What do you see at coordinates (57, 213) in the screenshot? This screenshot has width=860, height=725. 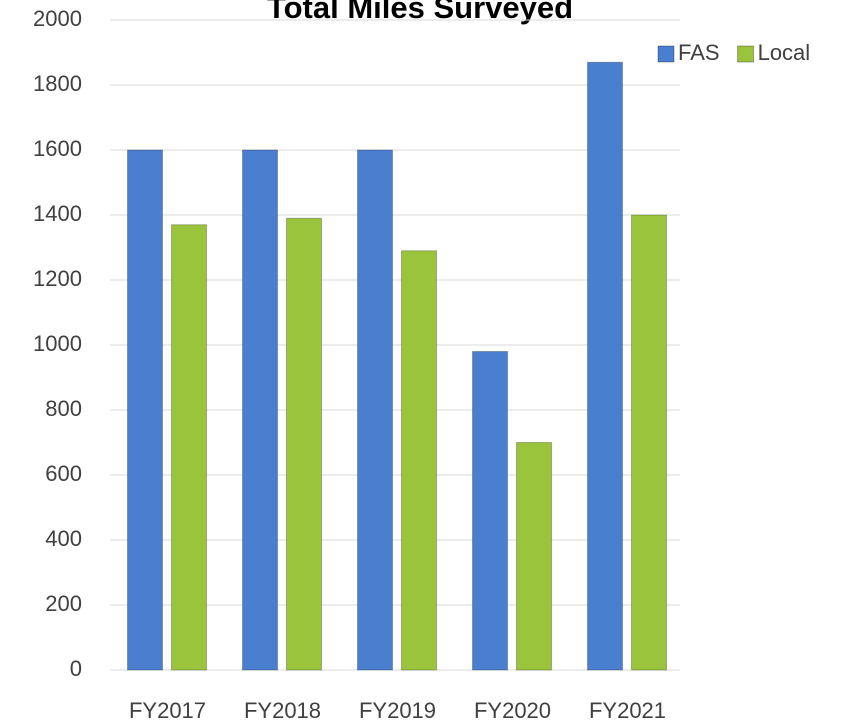 I see `y-tick-label: 1400` at bounding box center [57, 213].